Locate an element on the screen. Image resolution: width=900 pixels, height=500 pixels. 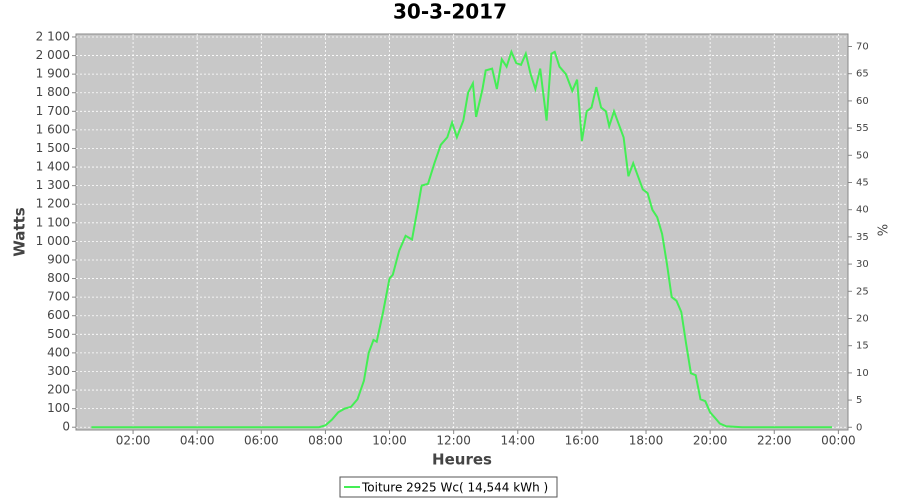
y-tick-label: 900 is located at coordinates (58, 259).